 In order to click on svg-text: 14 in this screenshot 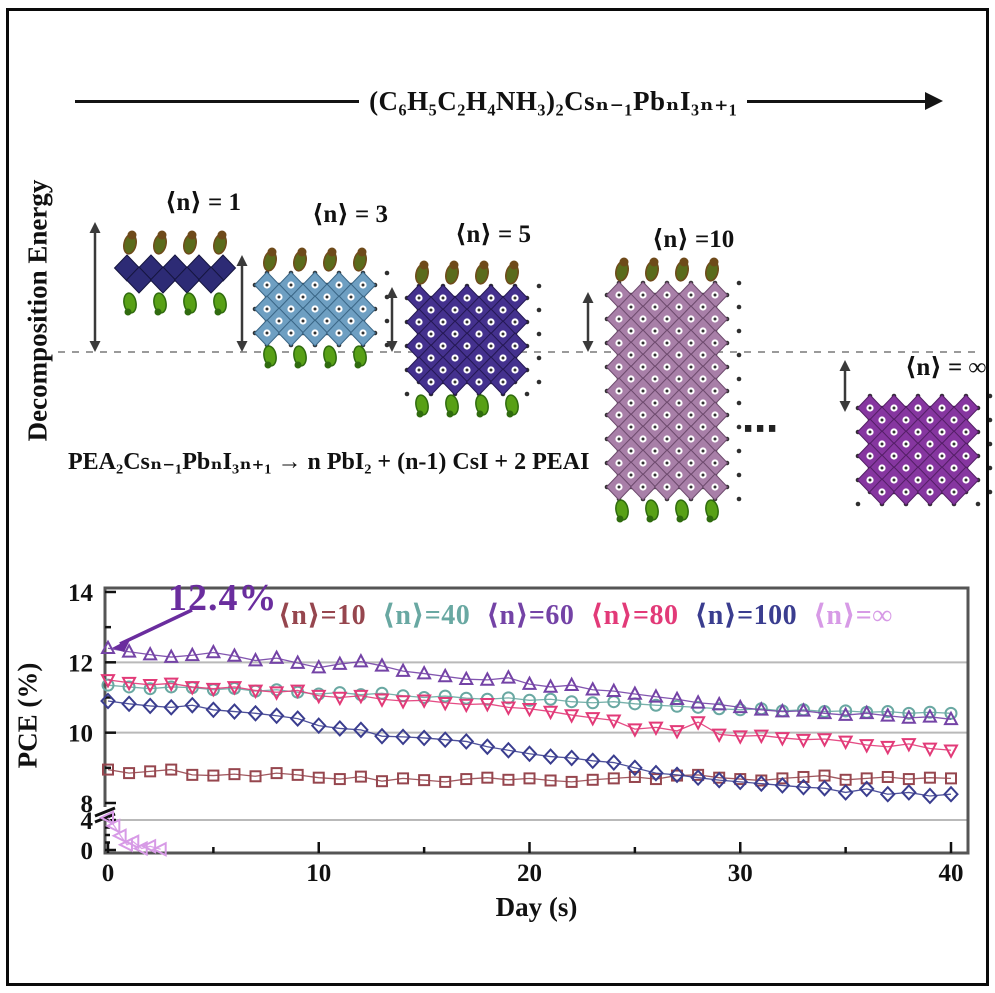, I will do `click(81, 593)`.